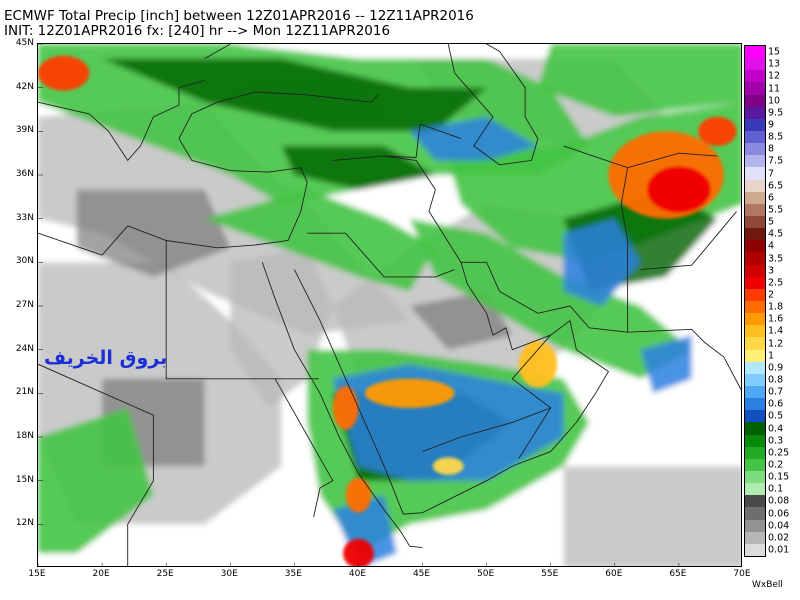 Image resolution: width=800 pixels, height=600 pixels. Describe the element at coordinates (24, 436) in the screenshot. I see `lat-tick-label: 18N` at that location.